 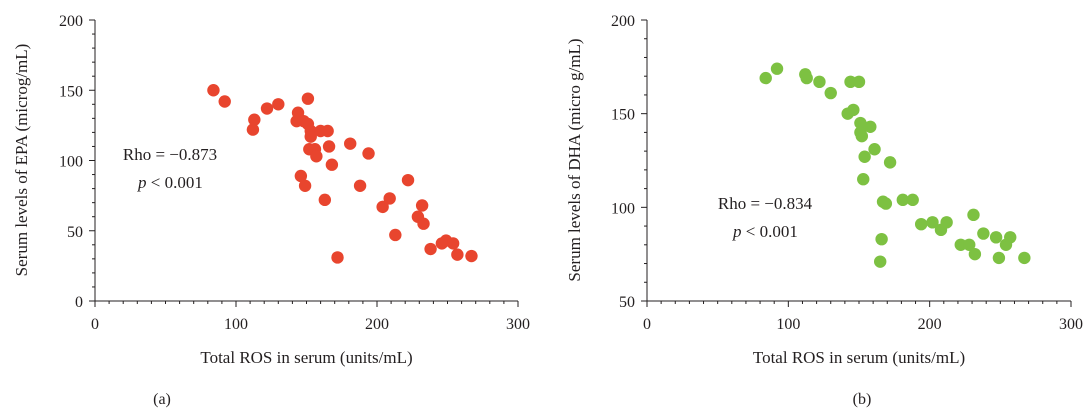 What do you see at coordinates (21, 160) in the screenshot?
I see `y-axis-label: Serum levels of EPA (microg/mL)` at bounding box center [21, 160].